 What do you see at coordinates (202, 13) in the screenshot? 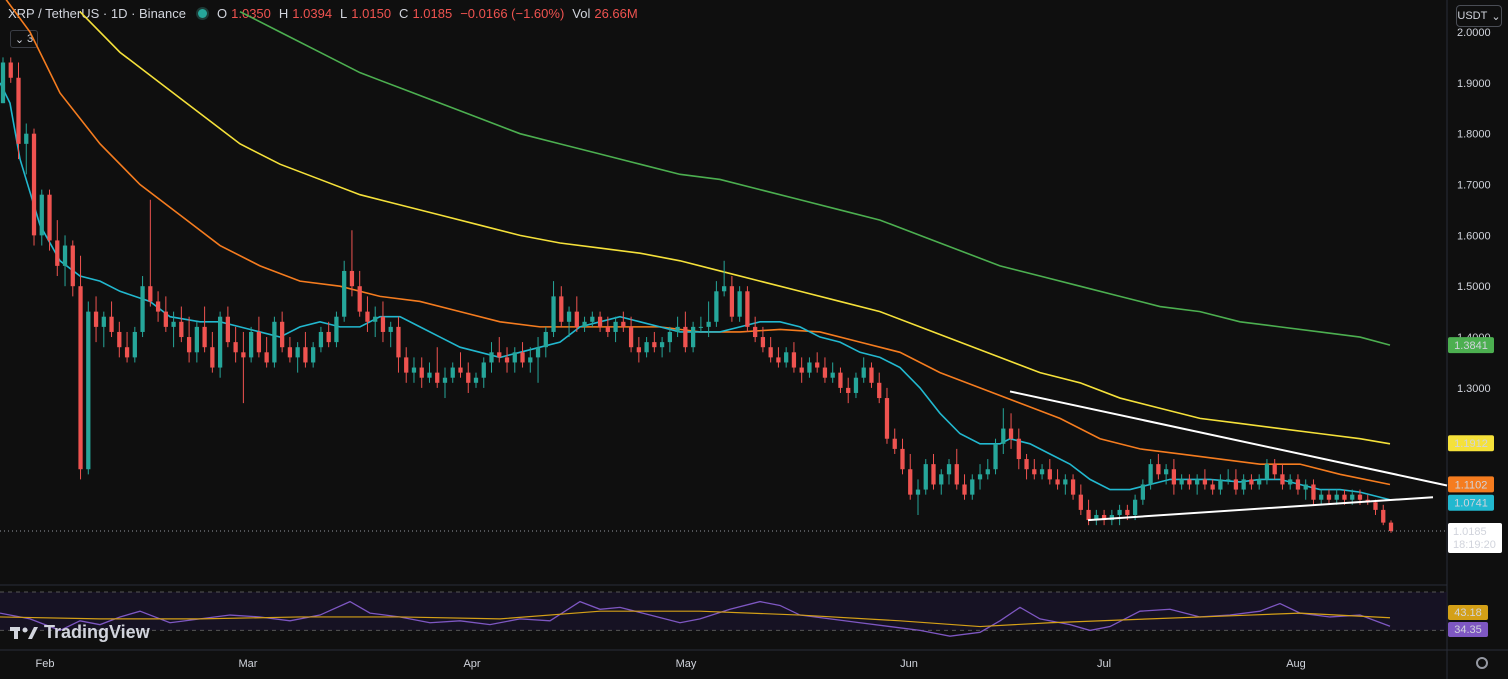
I see `market-status-icon` at bounding box center [202, 13].